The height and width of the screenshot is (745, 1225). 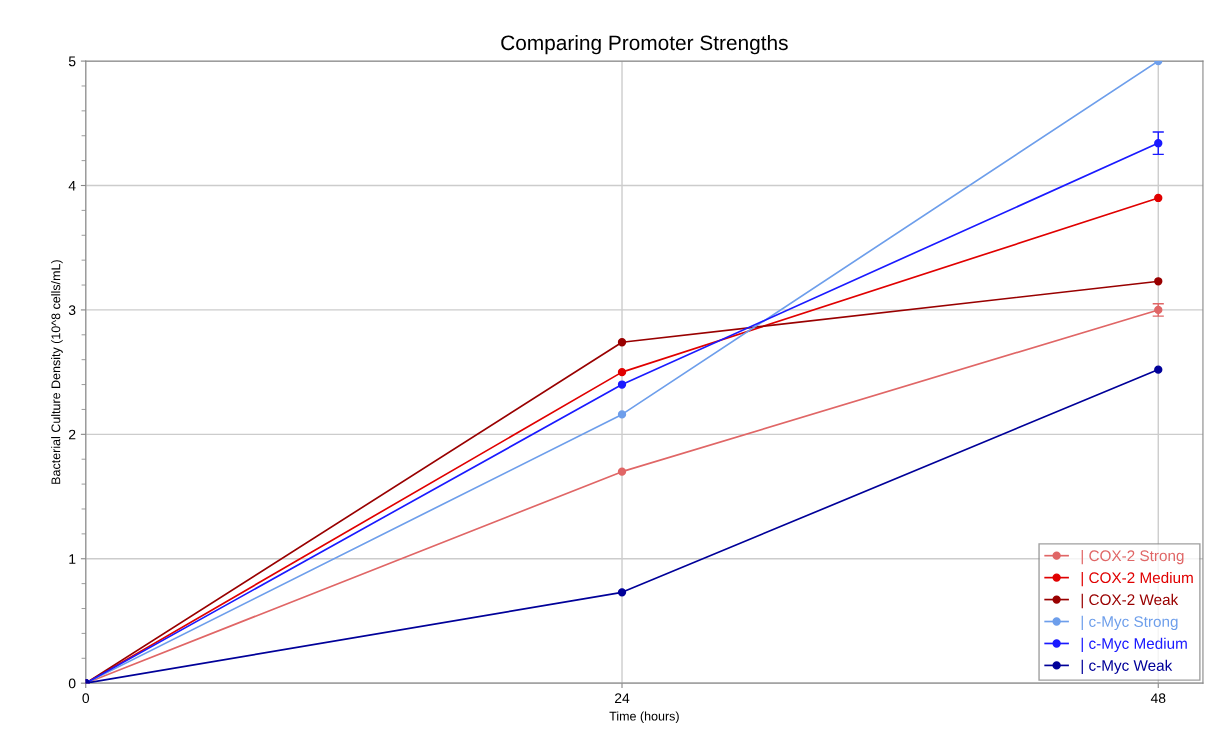 I want to click on chart-title: Comparing Promoter Strengths, so click(x=644, y=44).